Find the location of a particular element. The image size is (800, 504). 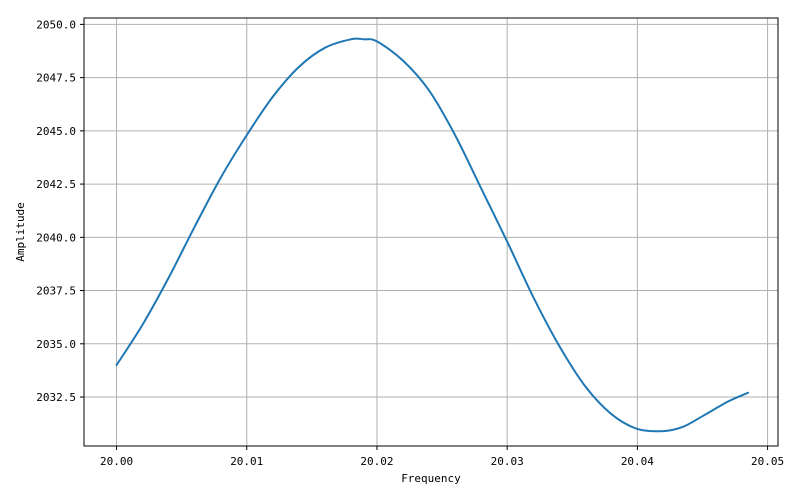

y-tick-label: 2035.0 is located at coordinates (56, 344).